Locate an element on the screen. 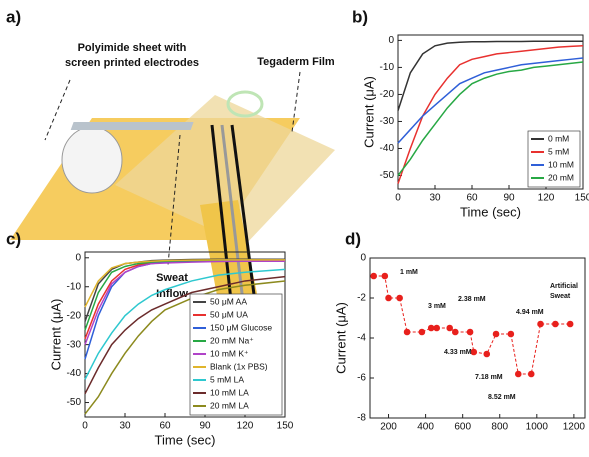  annotation: 1 mM is located at coordinates (409, 272).